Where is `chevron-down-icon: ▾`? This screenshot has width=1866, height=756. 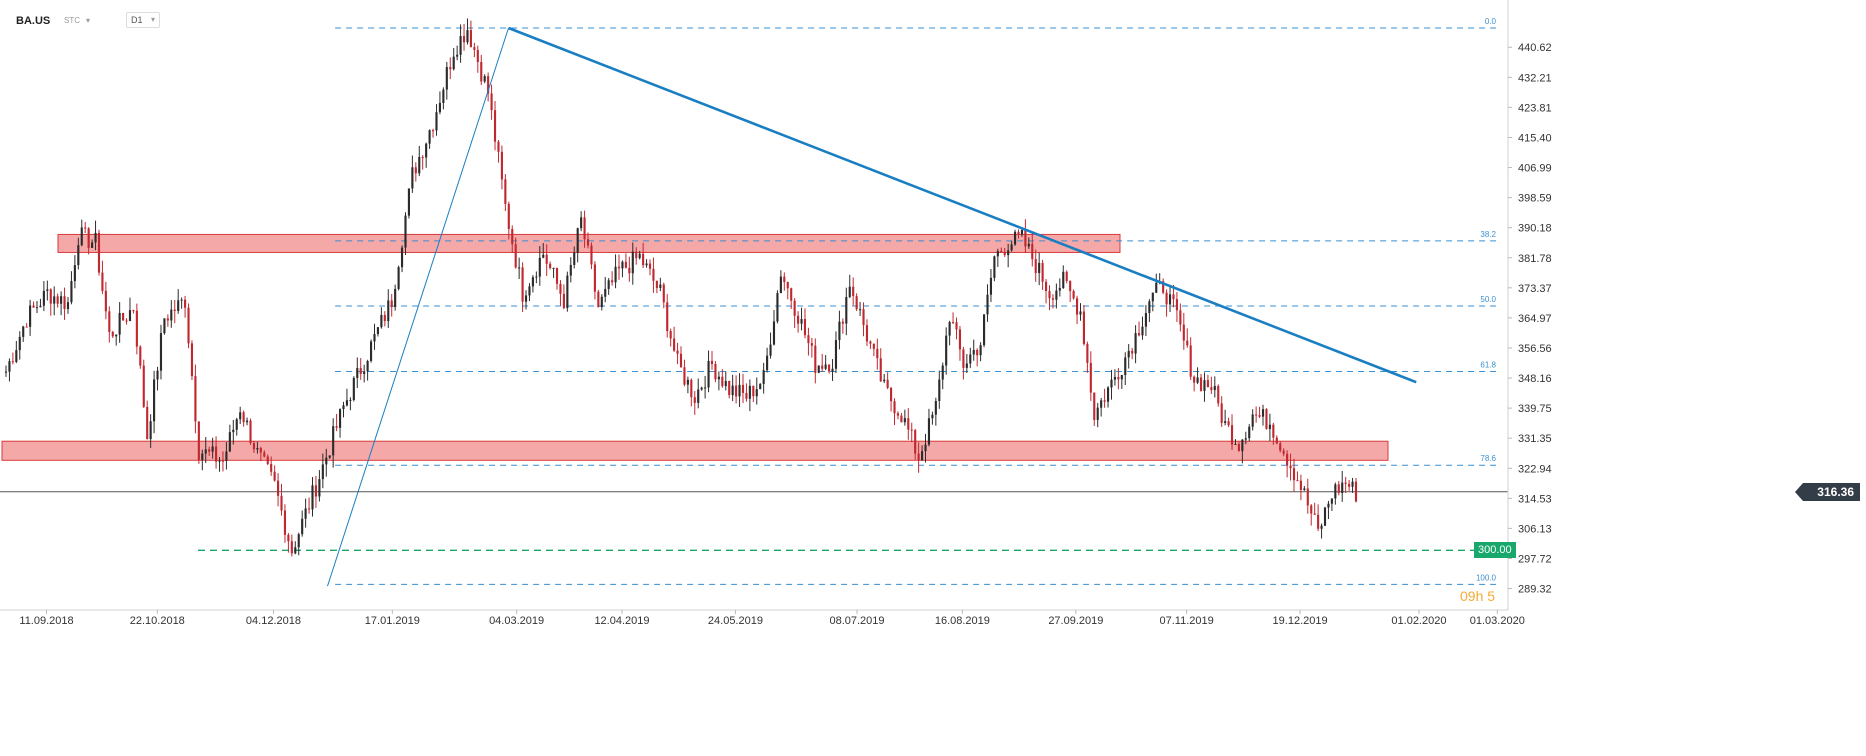
chevron-down-icon: ▾ is located at coordinates (88, 20).